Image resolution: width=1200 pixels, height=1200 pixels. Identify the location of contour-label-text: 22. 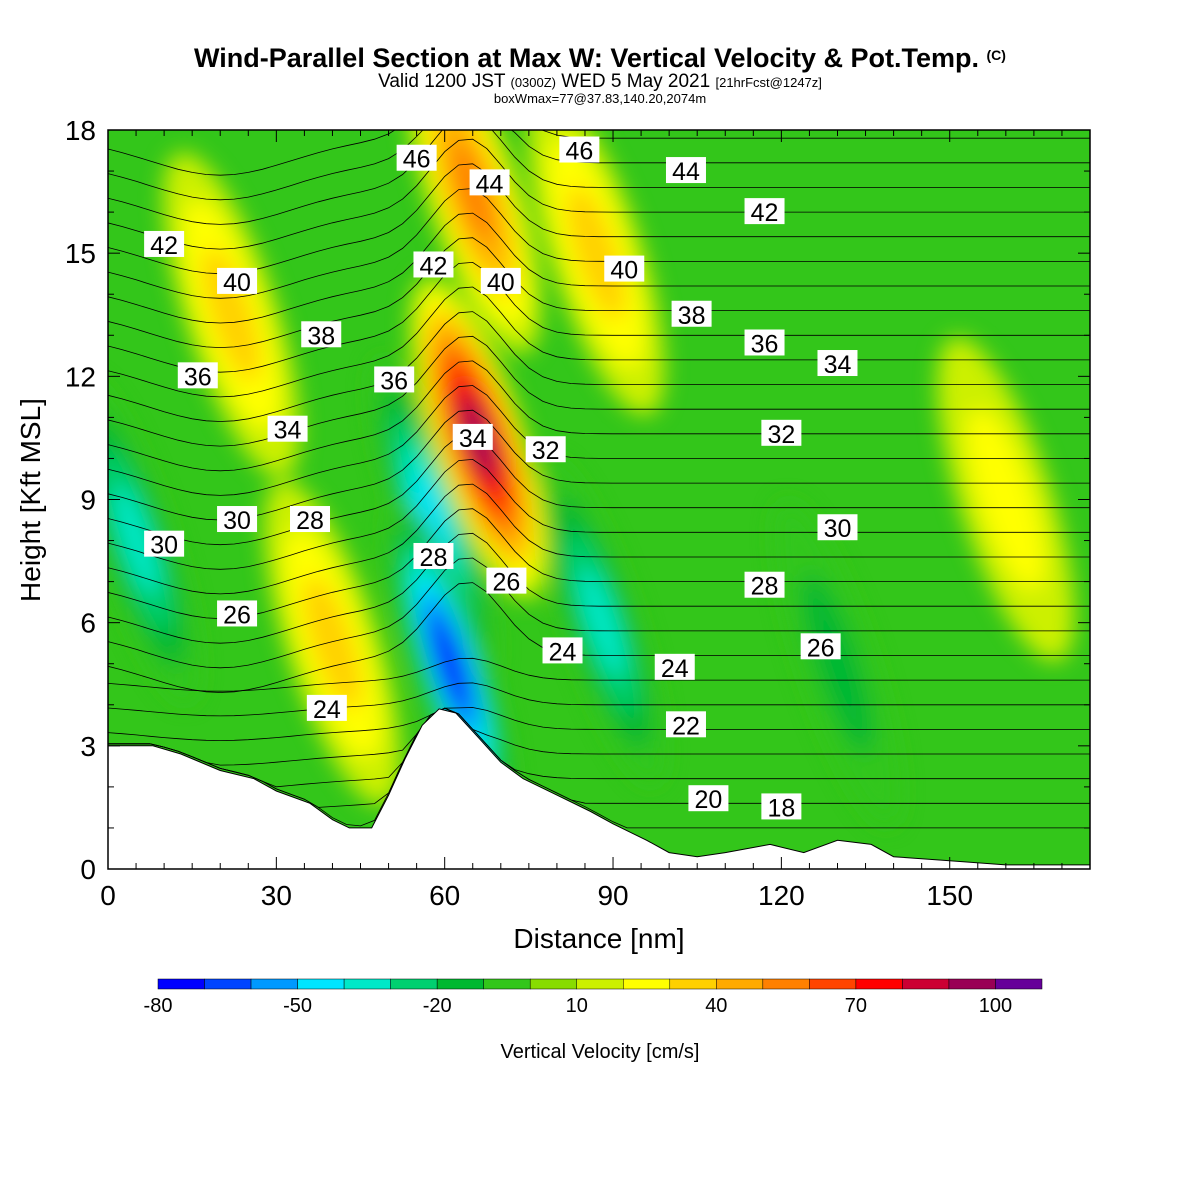
(686, 726).